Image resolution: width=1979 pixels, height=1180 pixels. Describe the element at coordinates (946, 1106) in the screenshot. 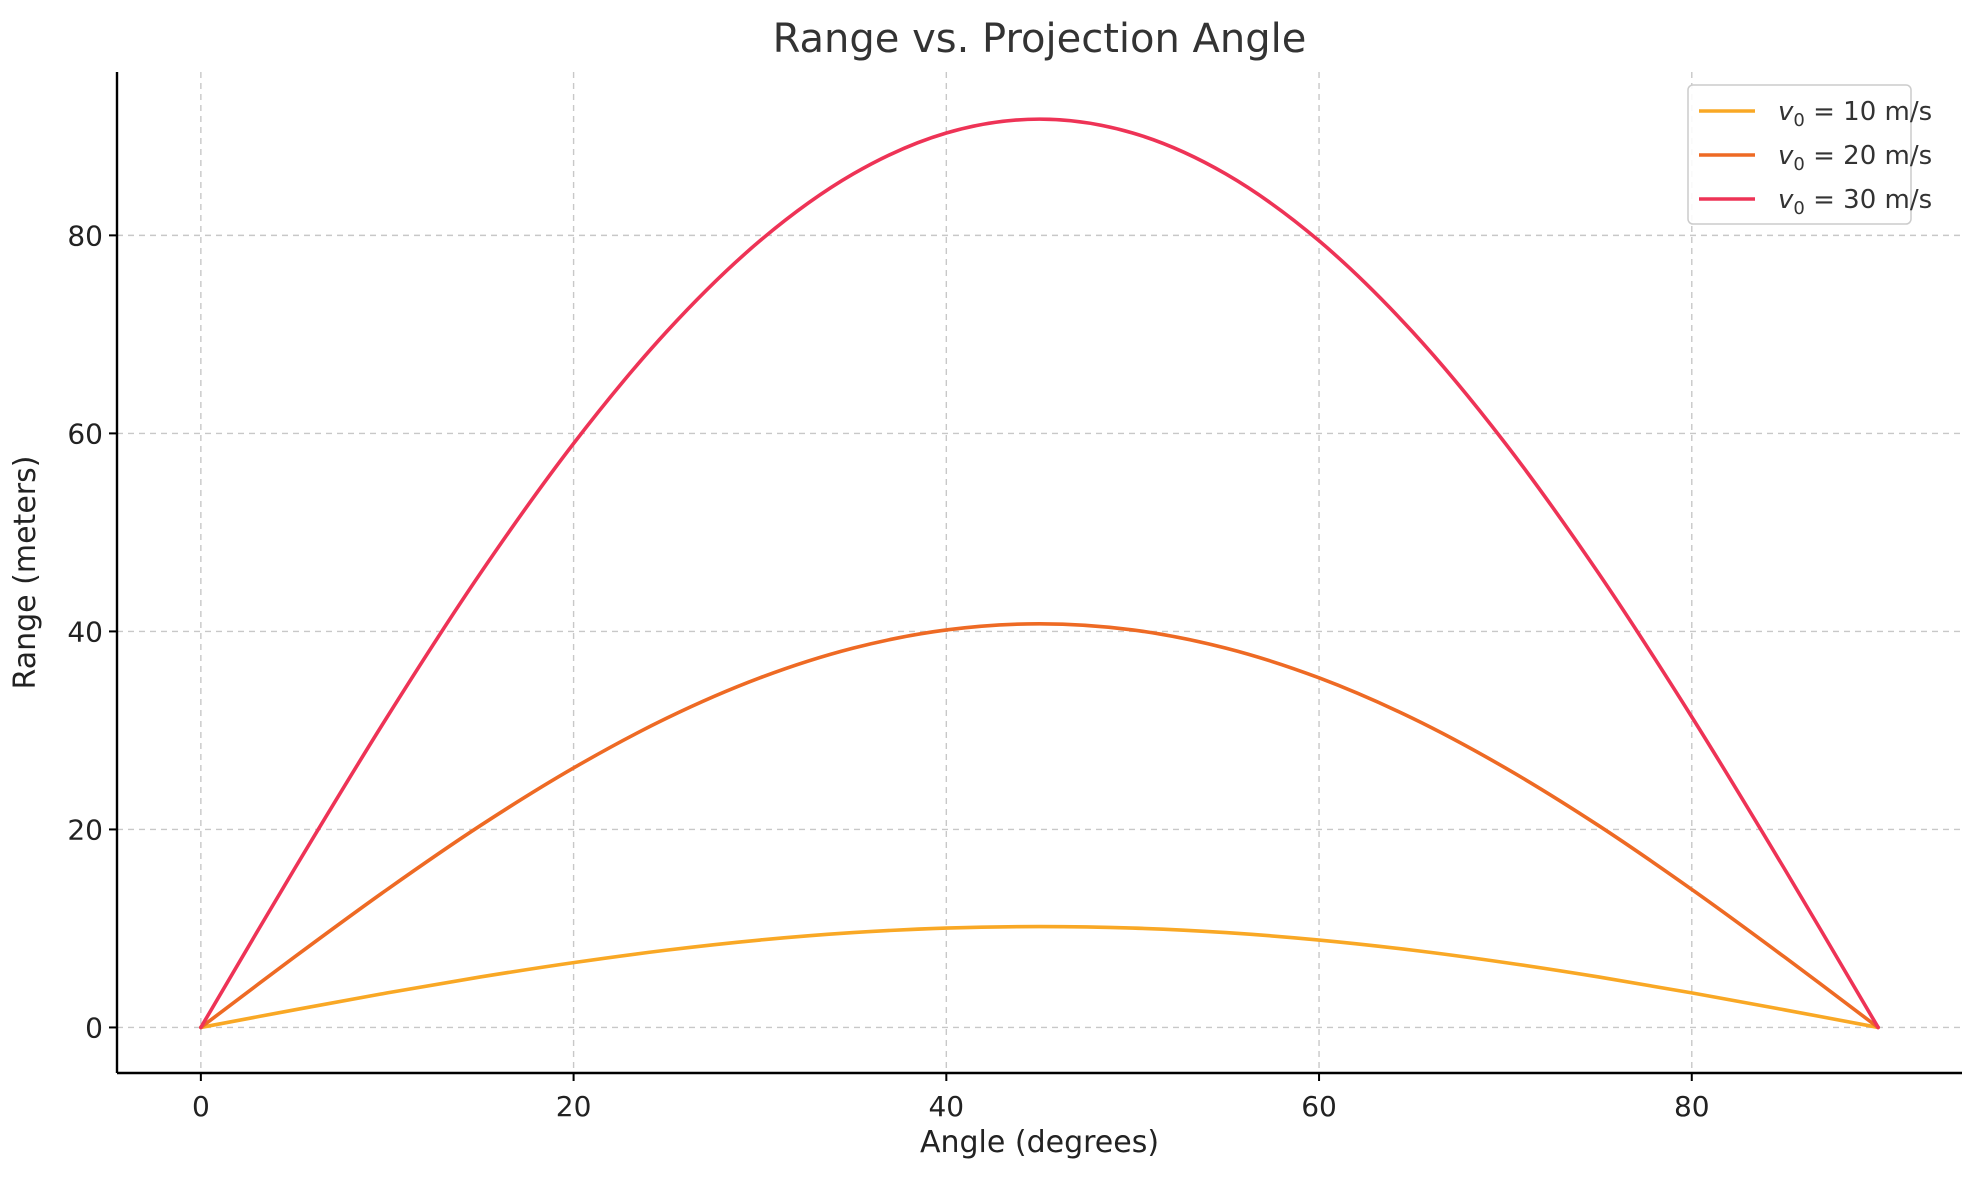

I see `x-tick-label: 40` at that location.